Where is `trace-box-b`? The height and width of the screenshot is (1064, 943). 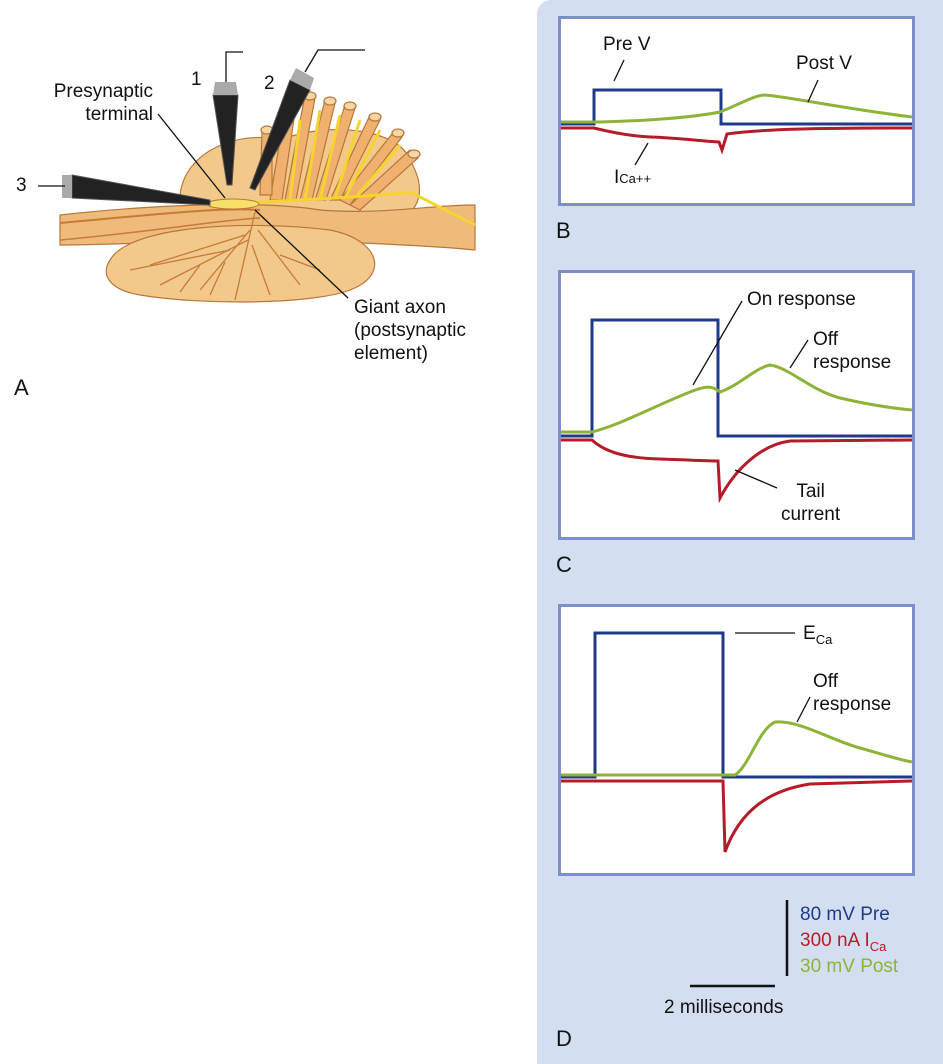
trace-box-b is located at coordinates (736, 111).